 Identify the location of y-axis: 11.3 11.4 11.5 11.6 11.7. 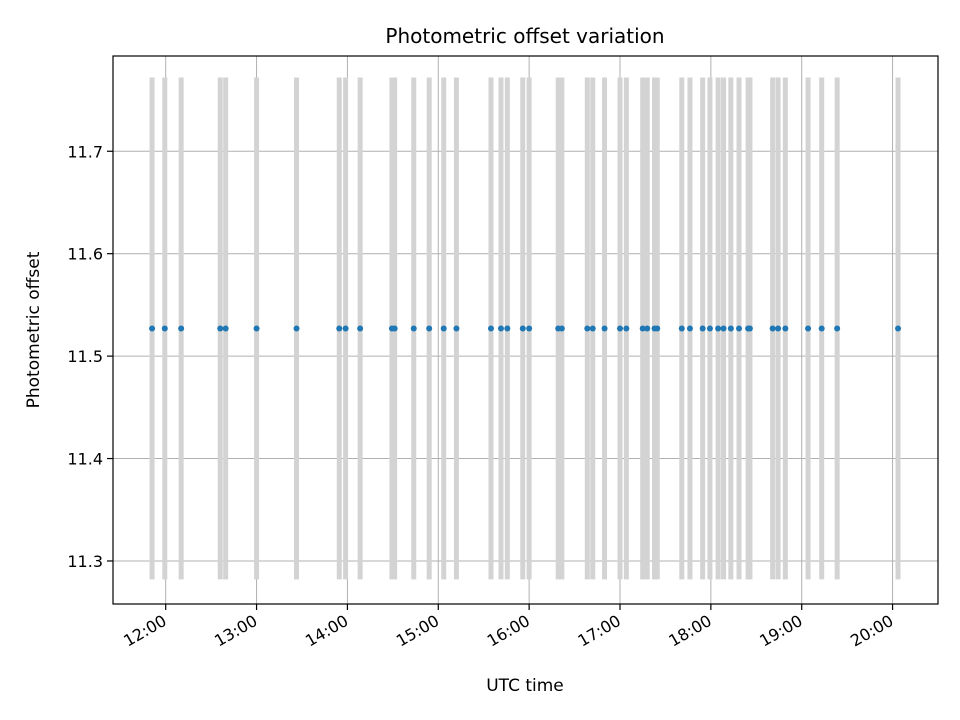
(90, 356).